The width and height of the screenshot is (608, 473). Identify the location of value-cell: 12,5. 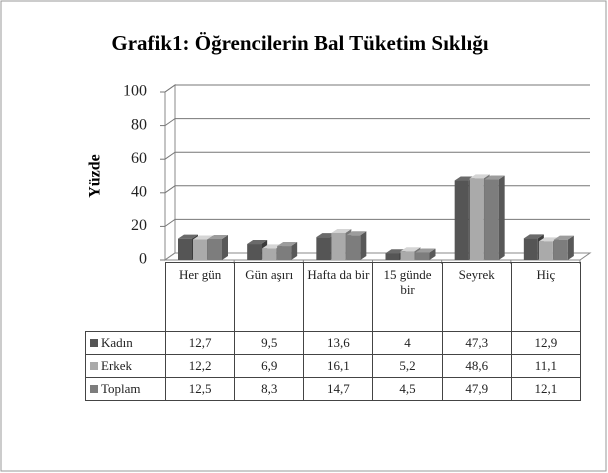
(200, 389).